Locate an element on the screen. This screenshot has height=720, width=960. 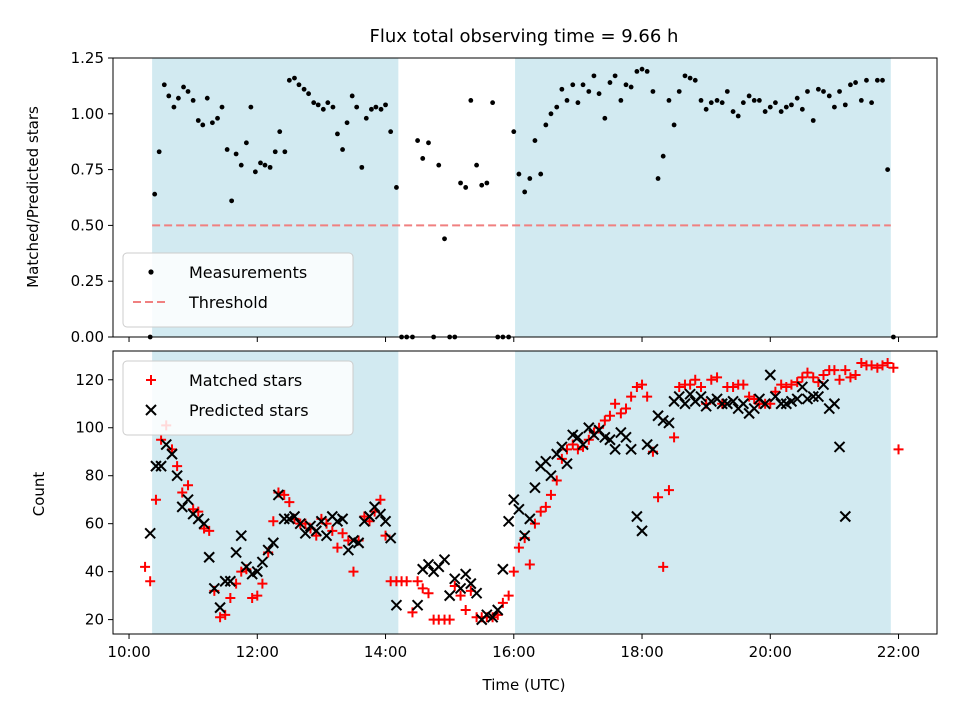
counts-ytick-label-2: 60 is located at coordinates (94, 524).